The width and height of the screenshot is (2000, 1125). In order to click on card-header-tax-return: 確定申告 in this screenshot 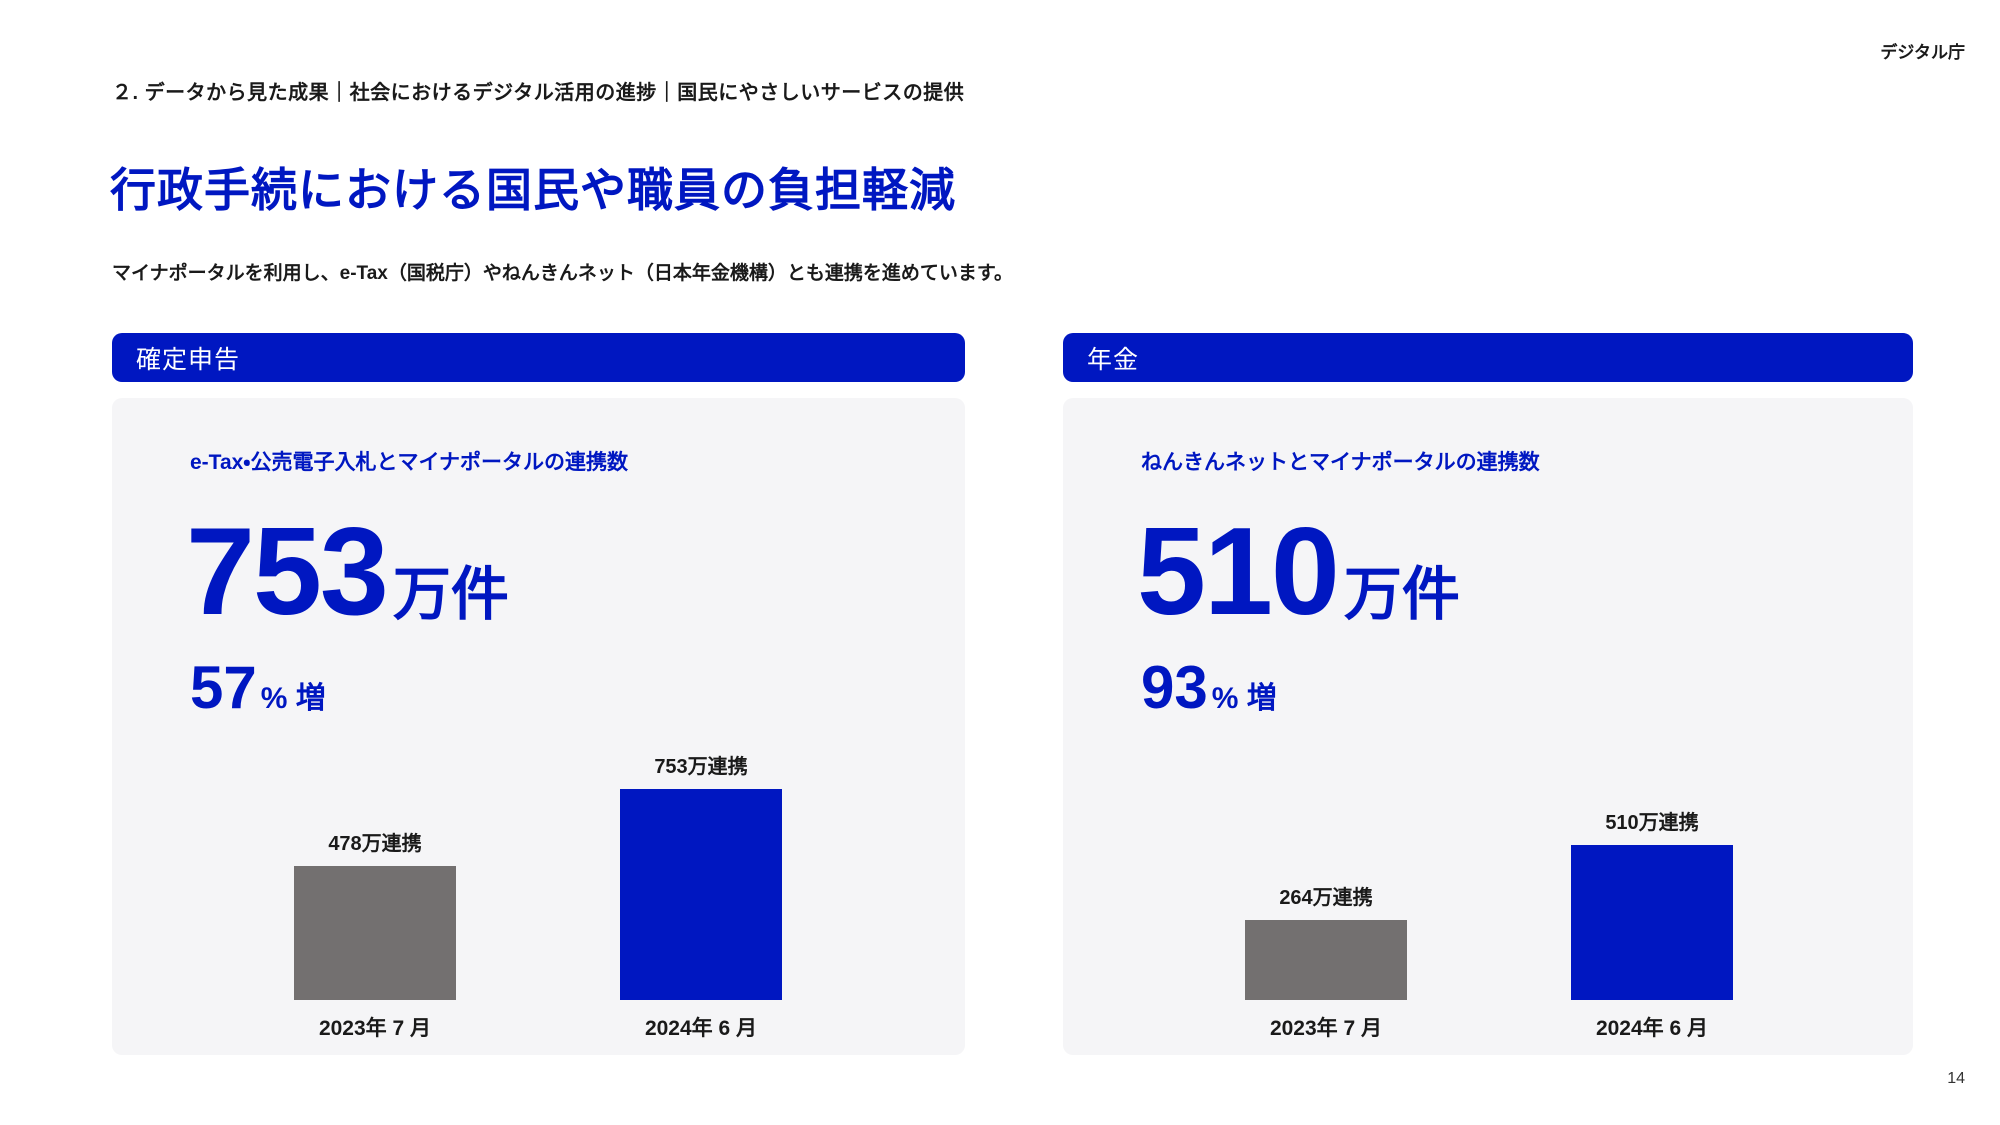, I will do `click(538, 357)`.